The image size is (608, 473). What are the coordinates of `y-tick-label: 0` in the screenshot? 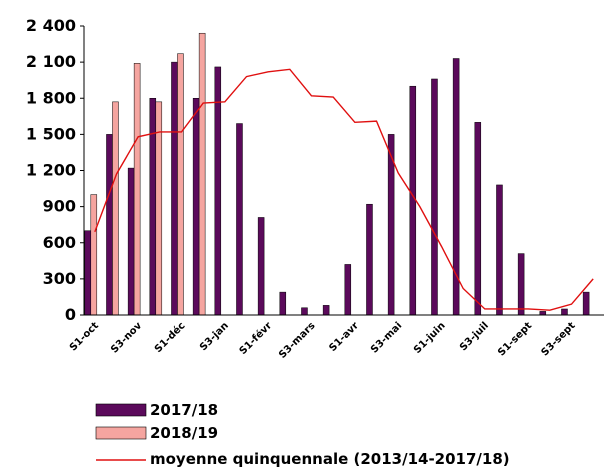 It's located at (70, 314).